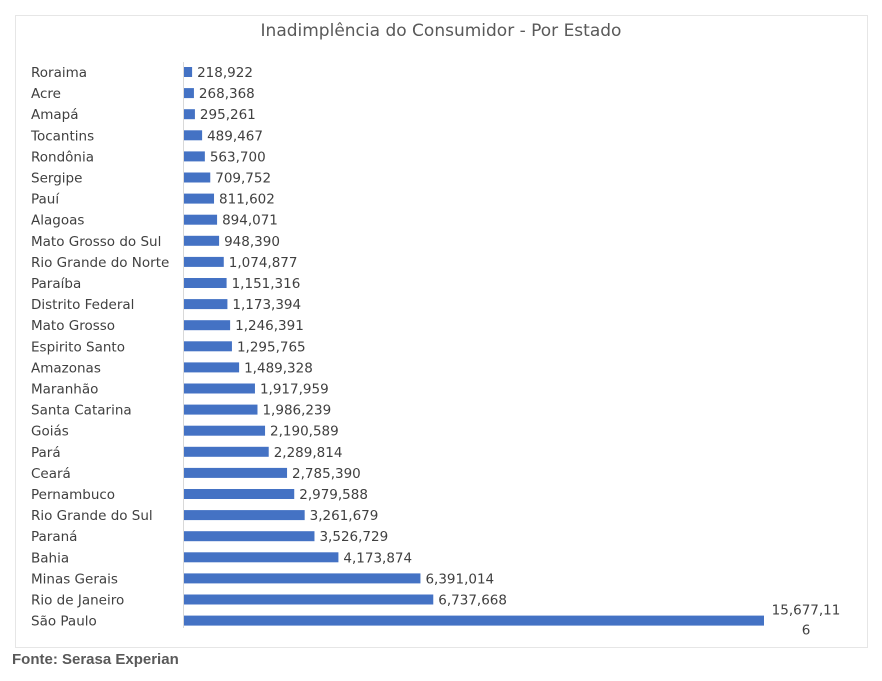 The width and height of the screenshot is (882, 681). What do you see at coordinates (56, 284) in the screenshot?
I see `category-label: Paraíba` at bounding box center [56, 284].